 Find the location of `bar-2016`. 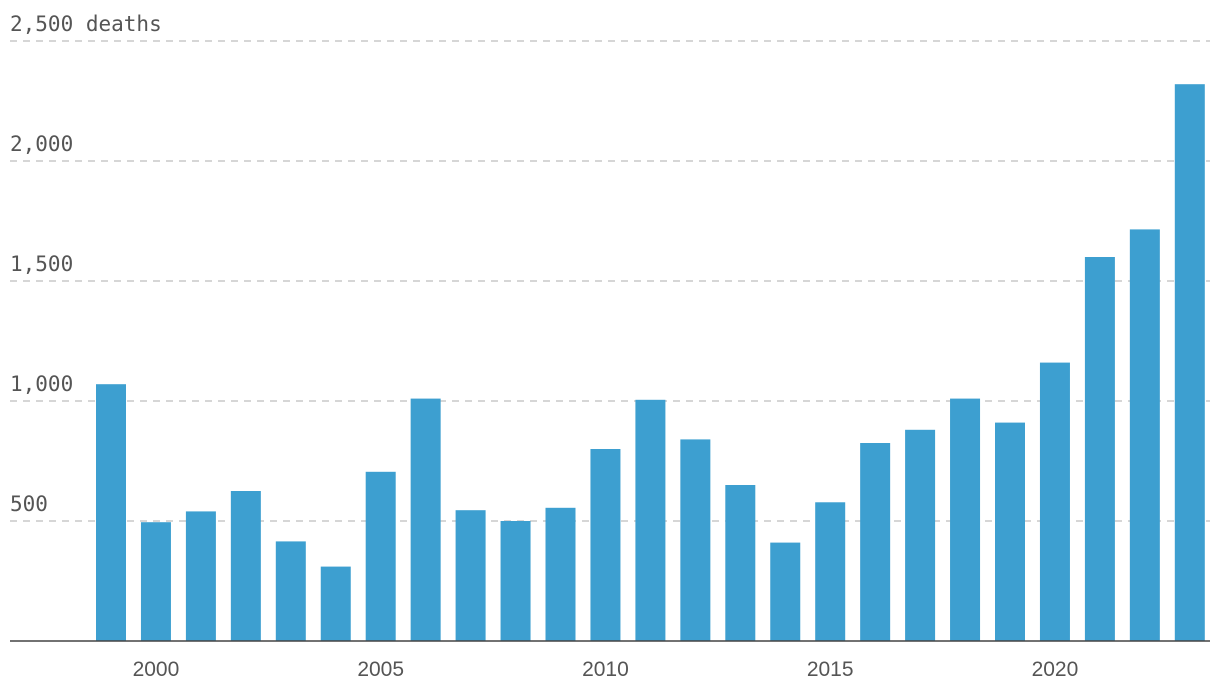

bar-2016 is located at coordinates (875, 542).